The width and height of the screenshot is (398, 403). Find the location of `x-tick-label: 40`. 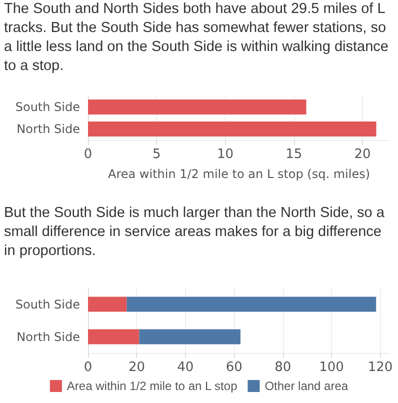

x-tick-label: 40 is located at coordinates (185, 367).